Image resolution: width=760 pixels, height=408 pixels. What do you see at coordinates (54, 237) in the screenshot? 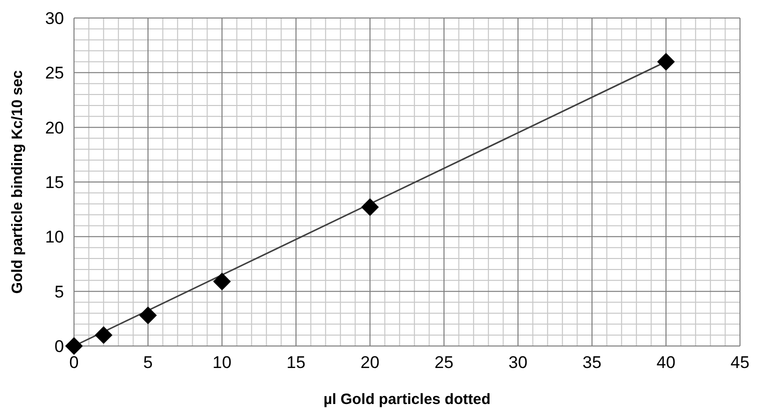
I see `y-tick-label: 10` at bounding box center [54, 237].